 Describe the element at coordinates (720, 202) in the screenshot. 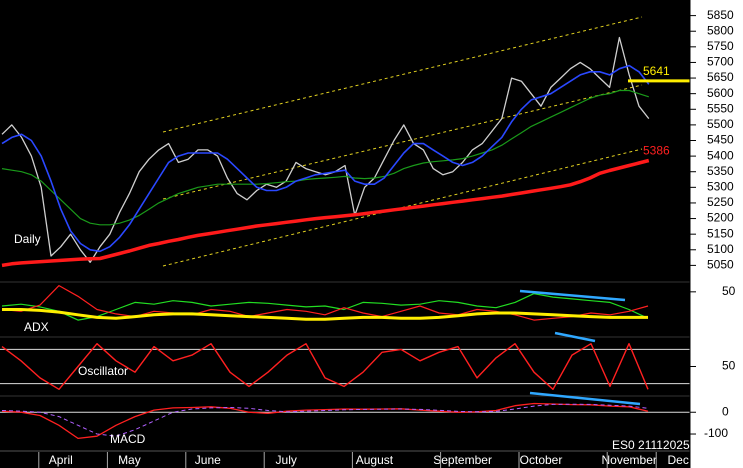

I see `y-tick-label: 5250` at that location.